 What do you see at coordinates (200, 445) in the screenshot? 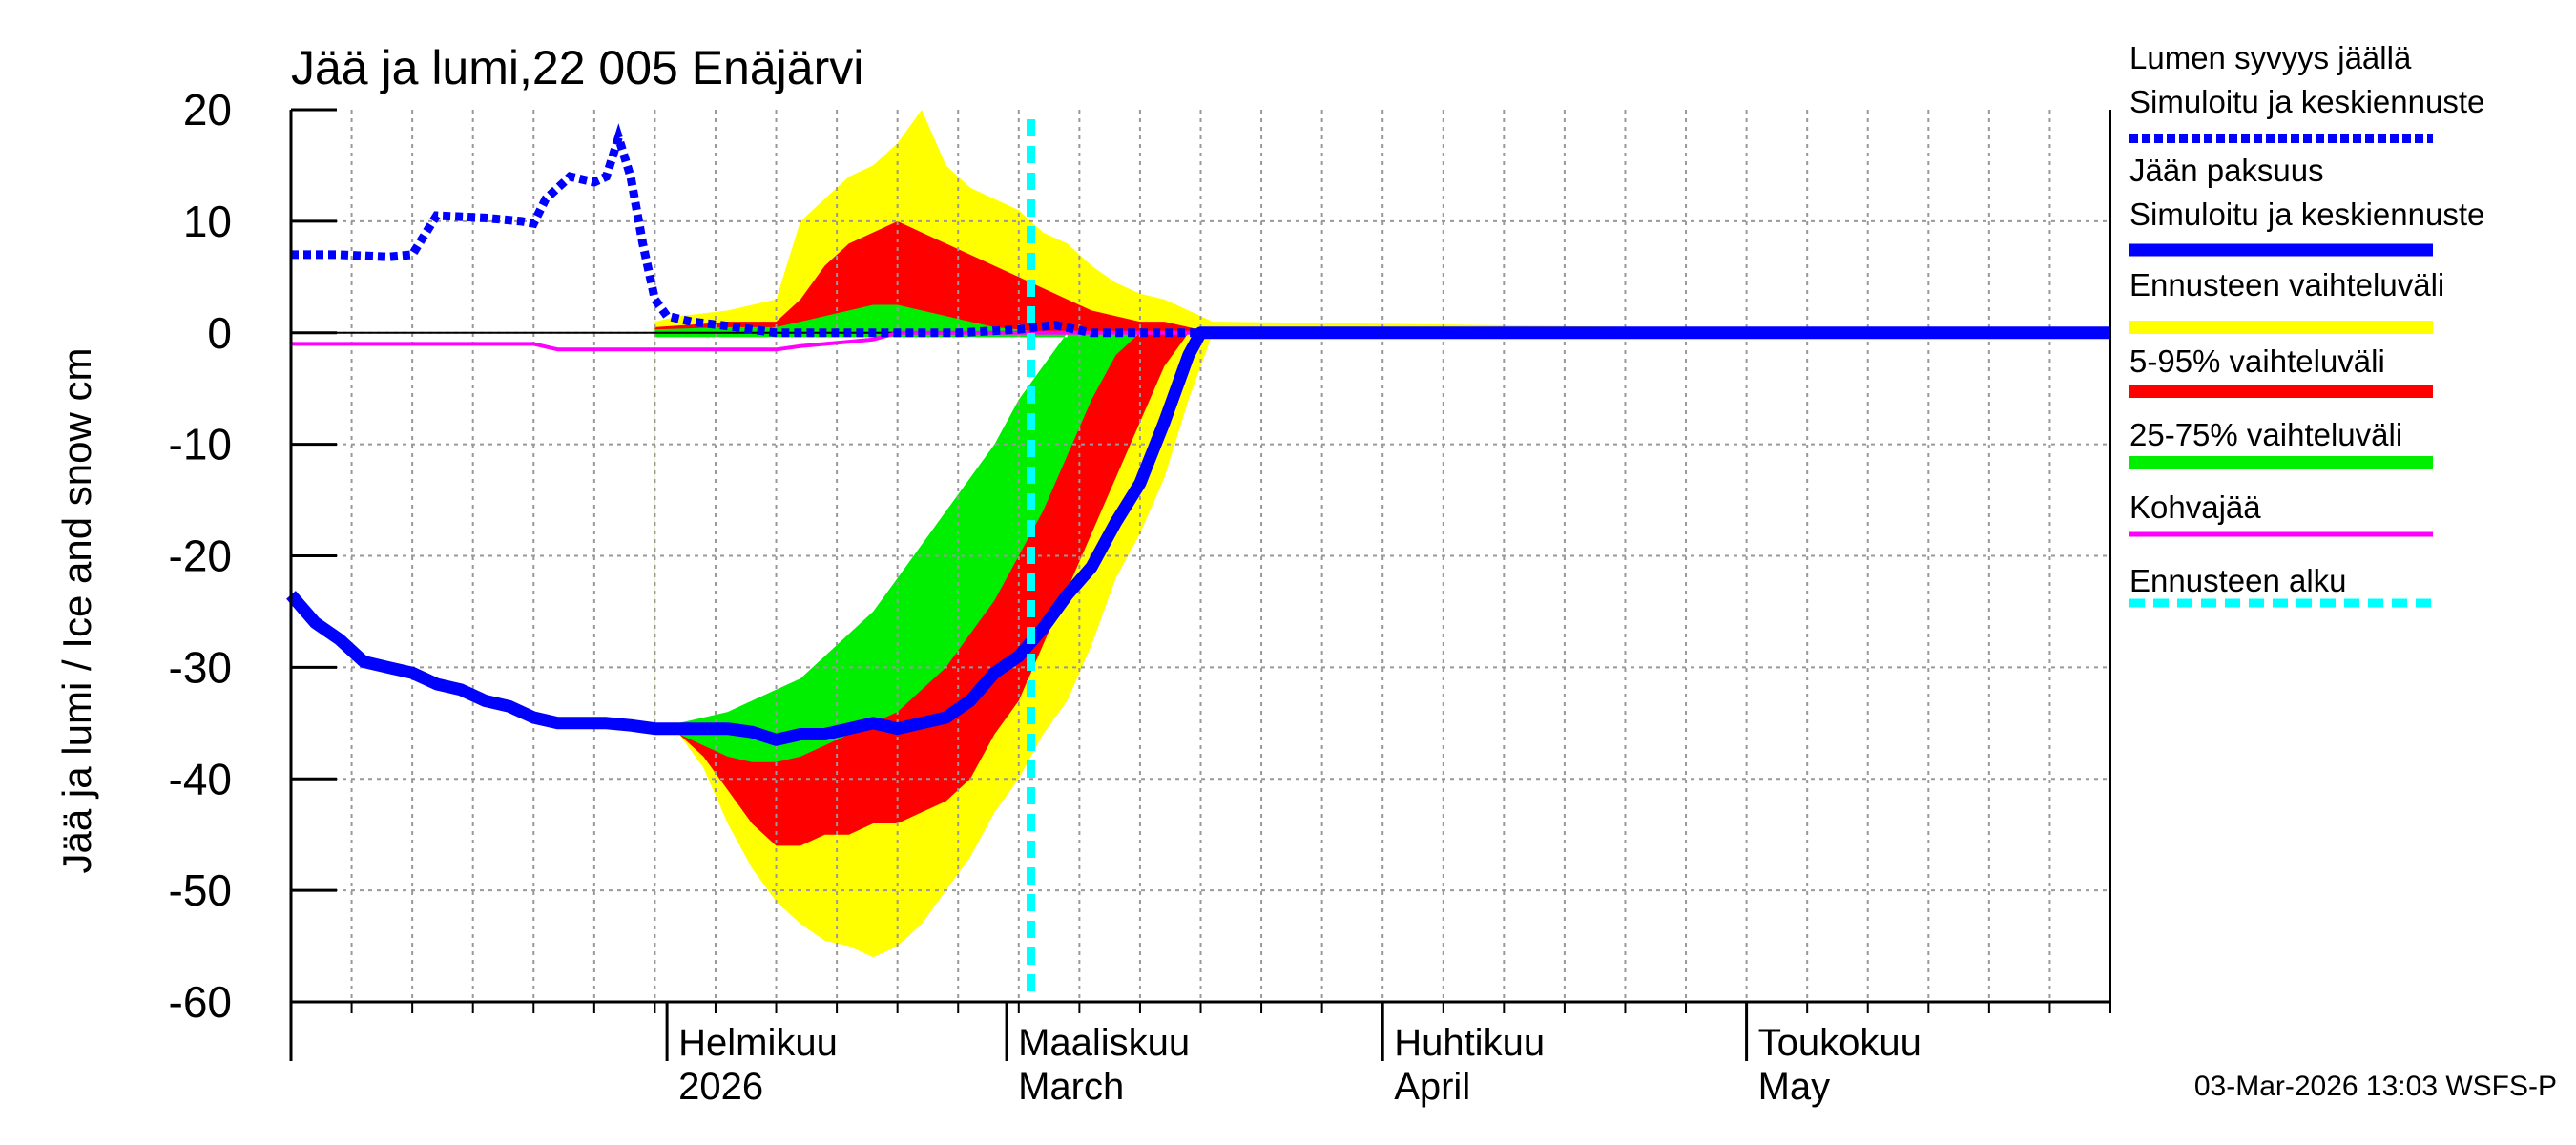
I see `y-tick-label: -10` at bounding box center [200, 445].